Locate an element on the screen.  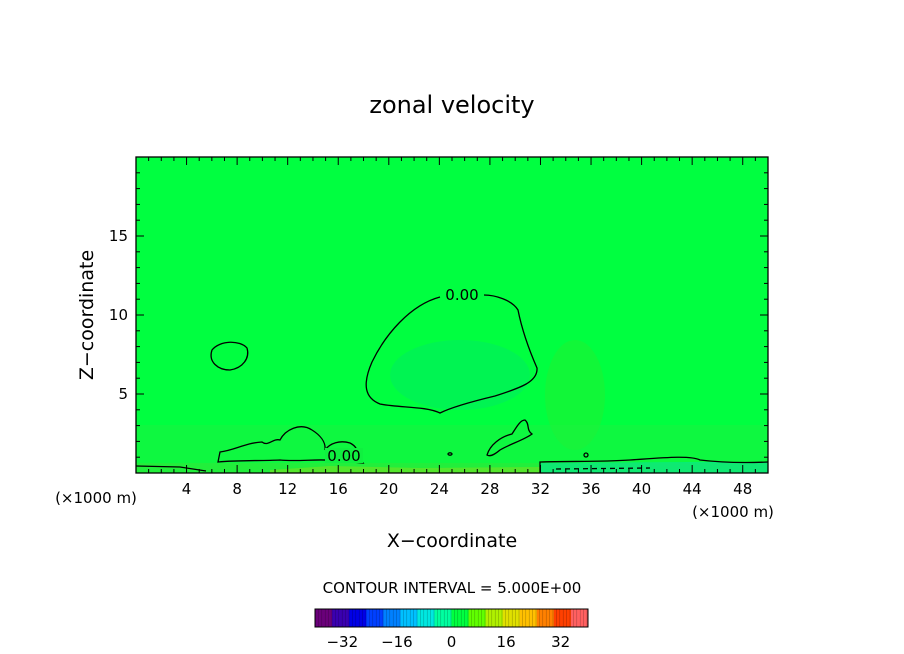
contour-label-lower: 0.00 is located at coordinates (343, 456).